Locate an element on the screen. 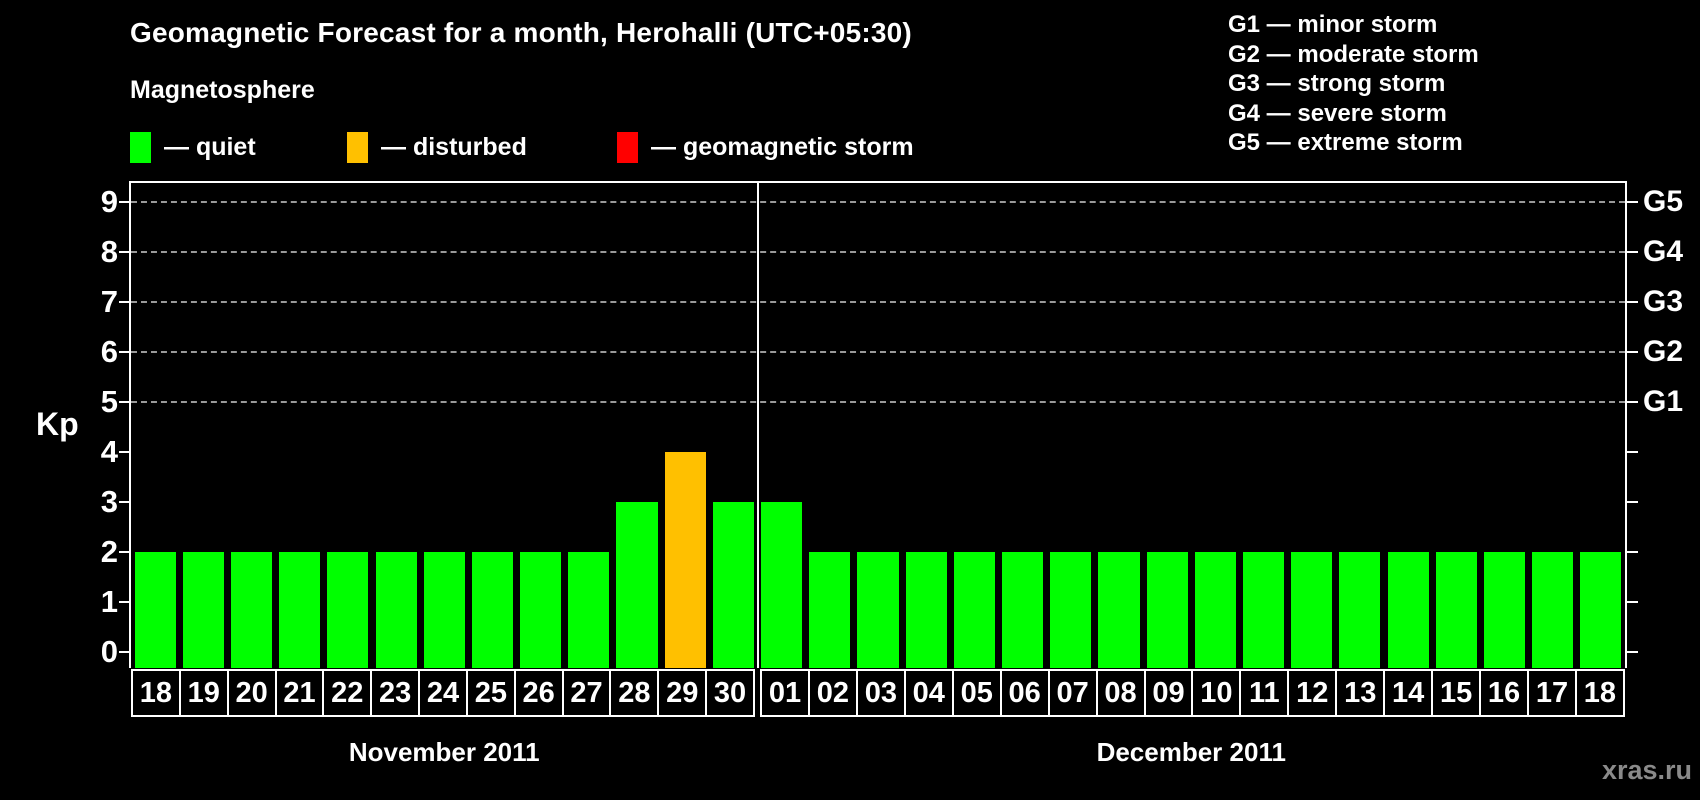  y-tick-label: 7 is located at coordinates (109, 301).